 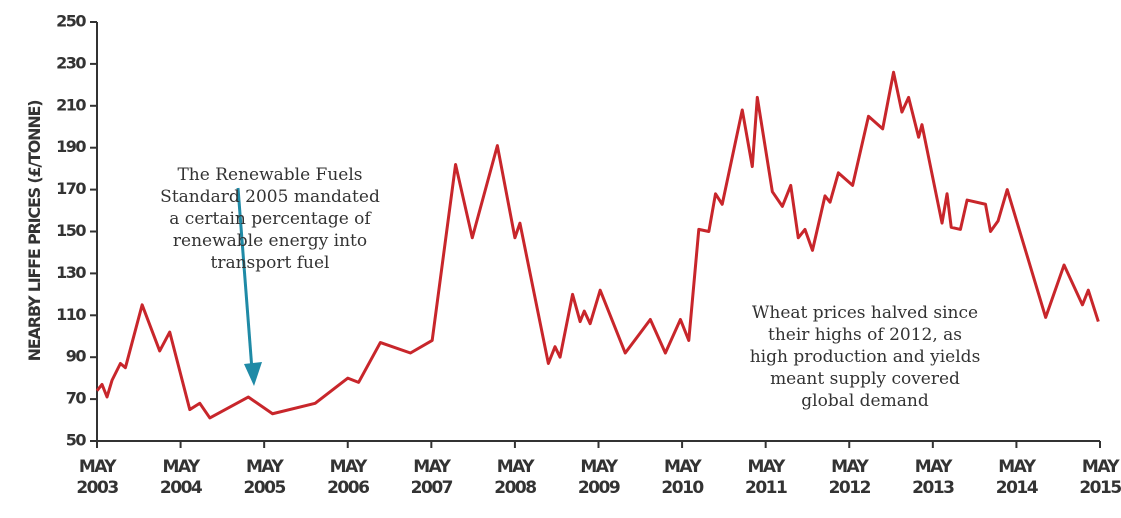 I want to click on y-tick-label: 190, so click(x=71, y=146).